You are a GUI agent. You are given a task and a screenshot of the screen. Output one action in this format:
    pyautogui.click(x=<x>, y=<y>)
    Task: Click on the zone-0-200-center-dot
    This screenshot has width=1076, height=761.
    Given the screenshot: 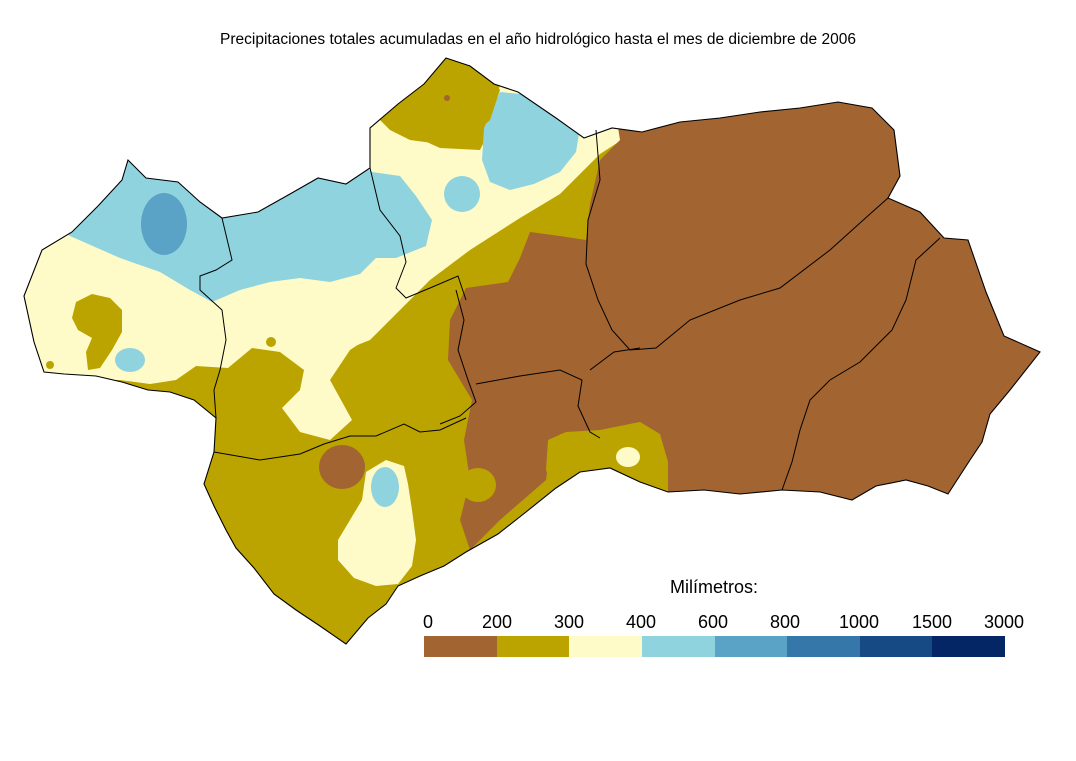 What is the action you would take?
    pyautogui.click(x=558, y=300)
    